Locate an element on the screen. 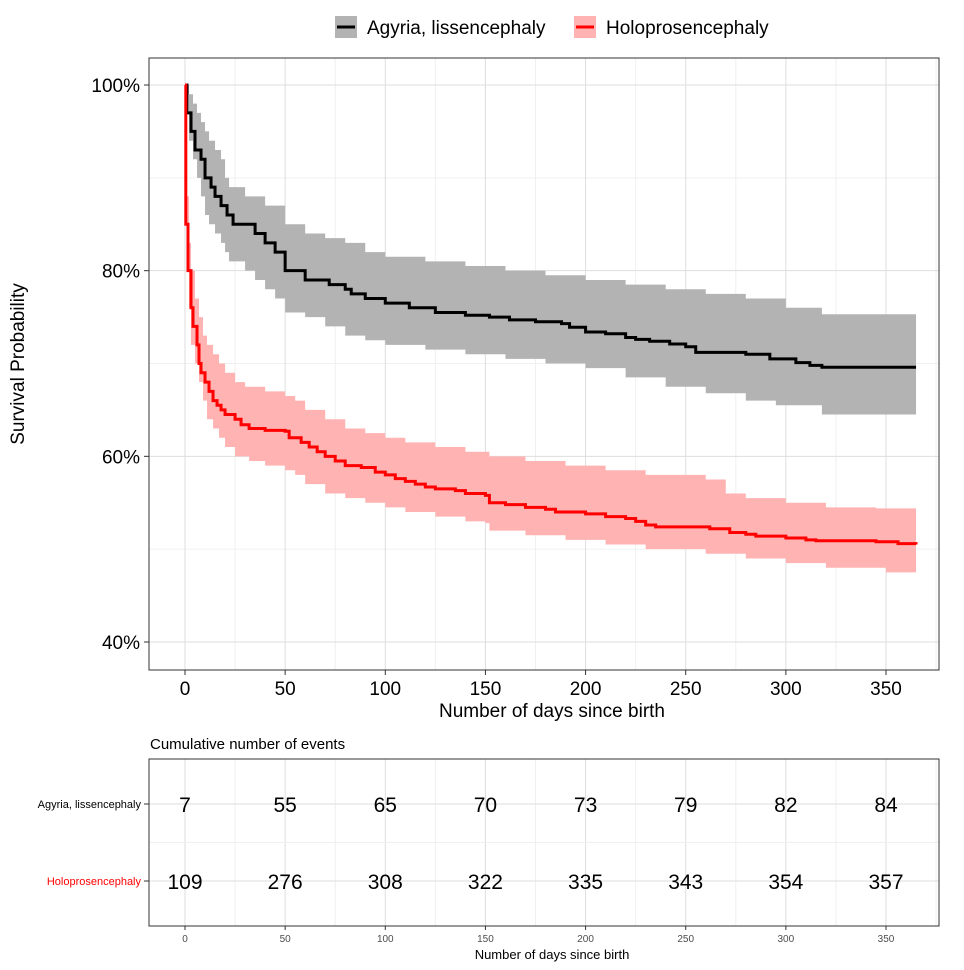  table-border is located at coordinates (544, 842).